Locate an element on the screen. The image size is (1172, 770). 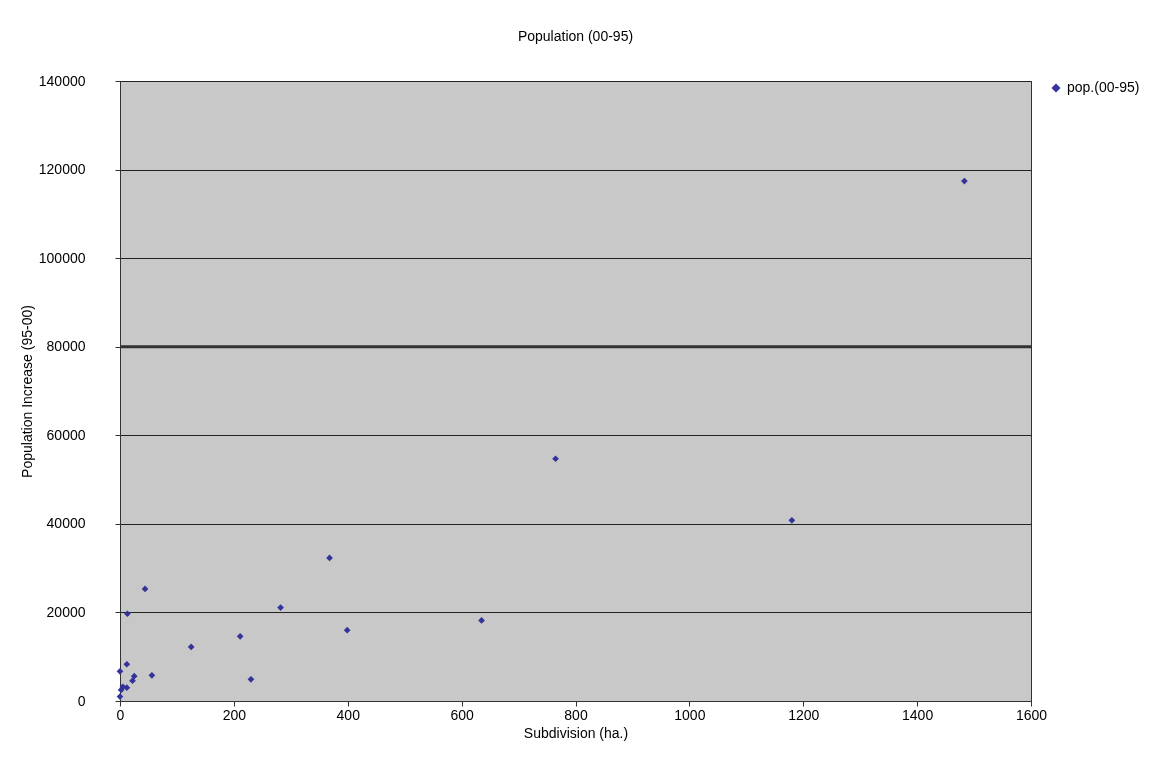
y-axis-title: Population Increase (95-00) is located at coordinates (26, 391).